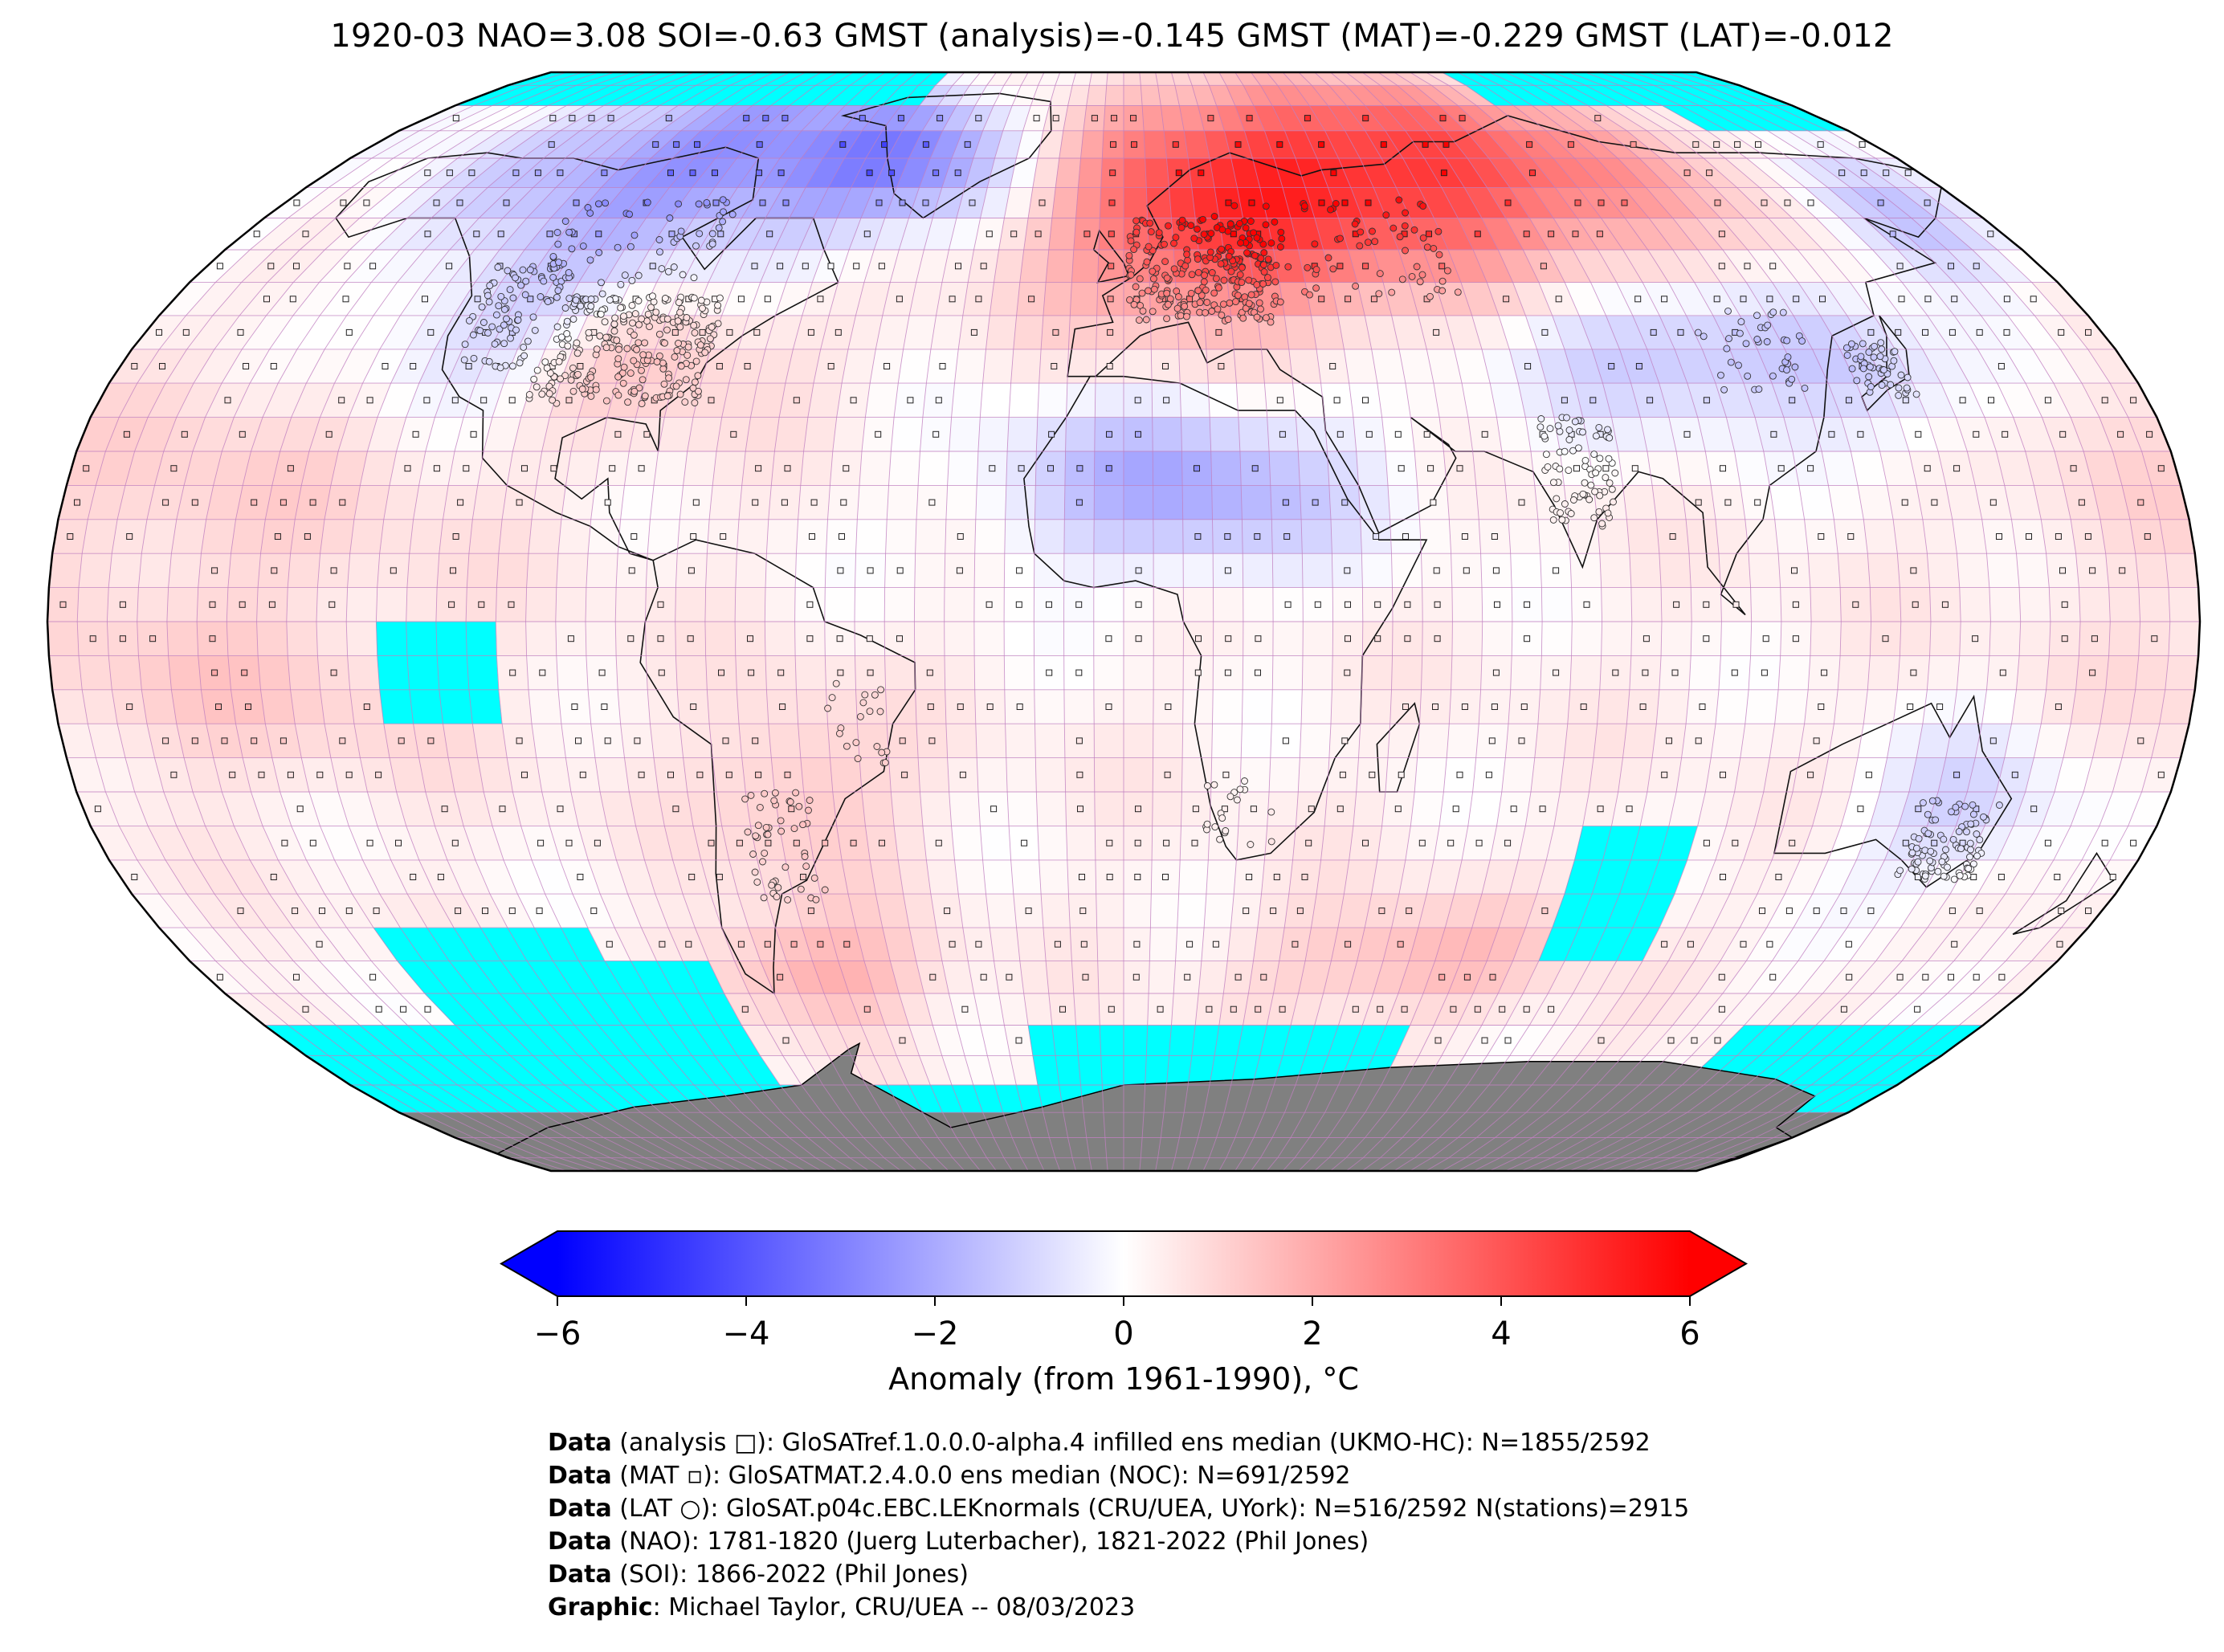  I want to click on colorbar-tick-label: −2, so click(935, 1333).